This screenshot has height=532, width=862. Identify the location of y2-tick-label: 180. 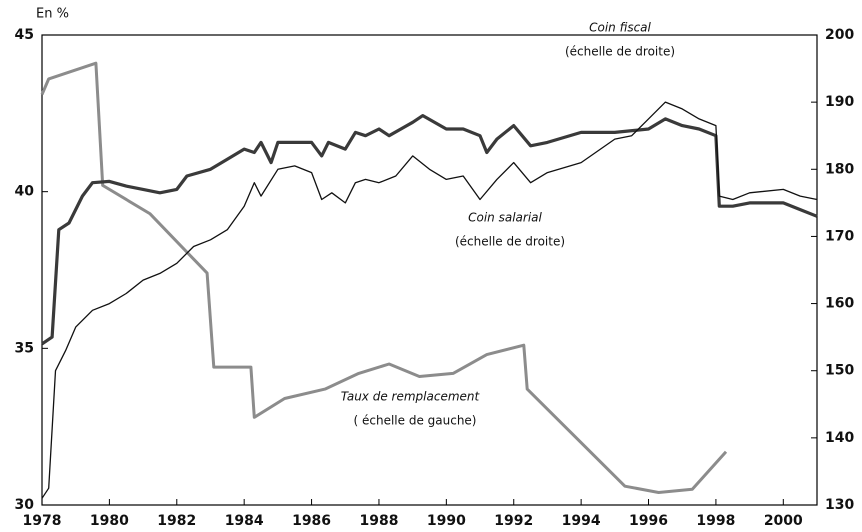
(839, 169).